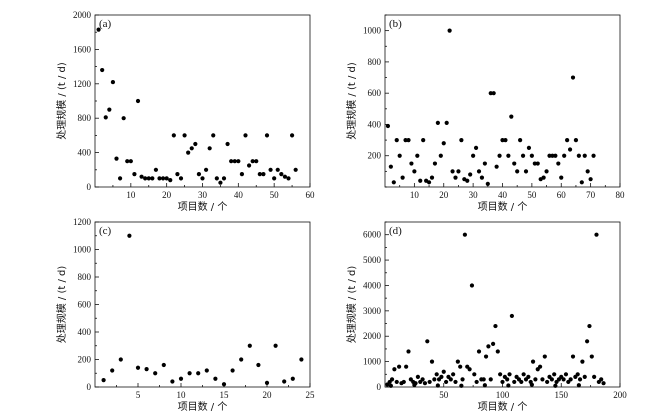 This screenshot has height=412, width=650. What do you see at coordinates (85, 332) in the screenshot?
I see `y-tick-label: 400` at bounding box center [85, 332].